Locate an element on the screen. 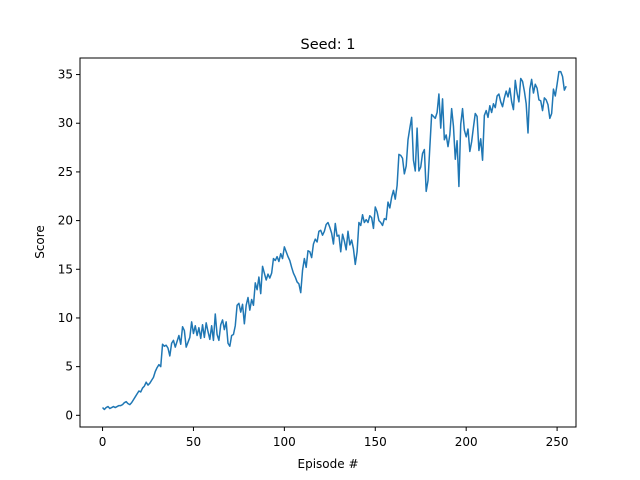 The image size is (640, 480). y-tick-label: 10 is located at coordinates (65, 318).